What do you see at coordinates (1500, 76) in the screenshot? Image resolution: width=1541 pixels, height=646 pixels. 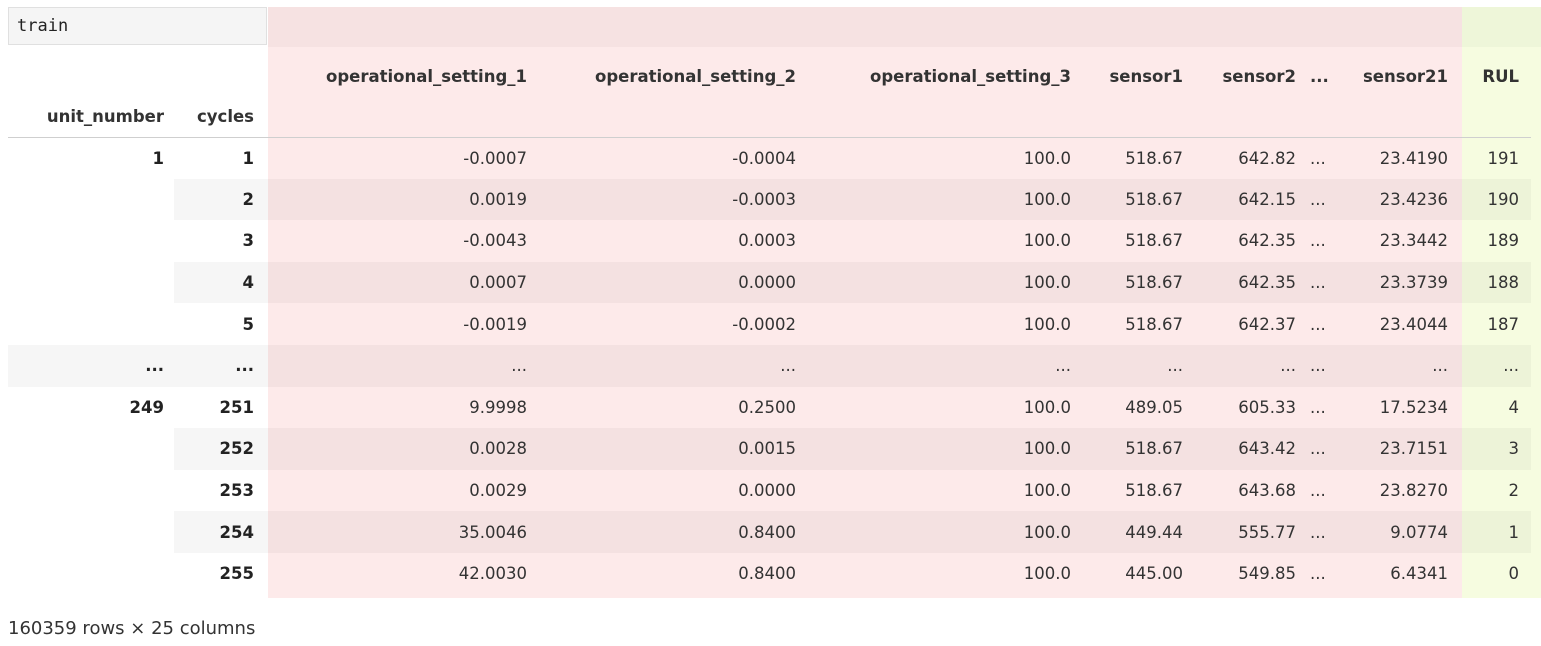 I see `column-header-rul: RUL` at bounding box center [1500, 76].